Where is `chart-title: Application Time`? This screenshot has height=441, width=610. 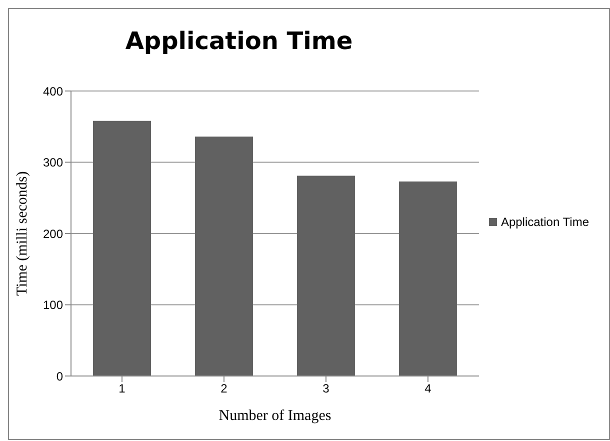
chart-title: Application Time is located at coordinates (239, 41).